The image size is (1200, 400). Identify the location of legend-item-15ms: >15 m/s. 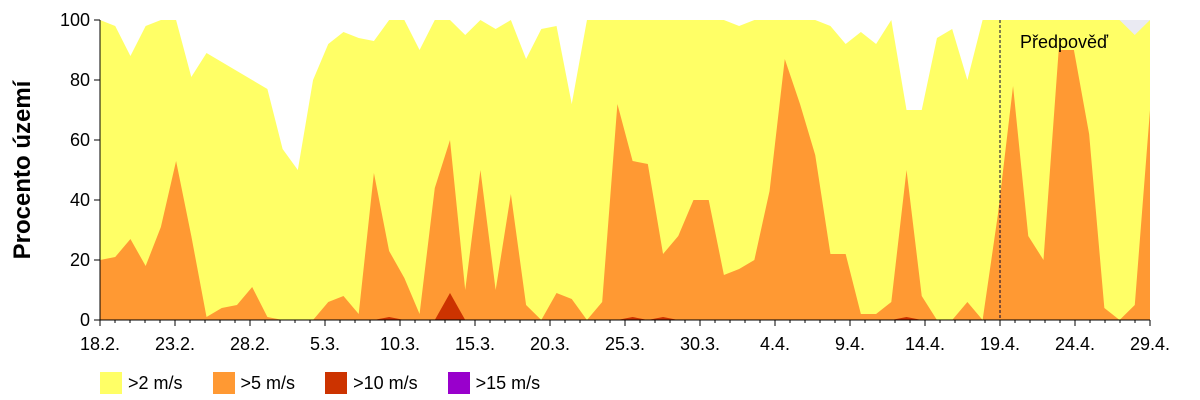
(494, 383).